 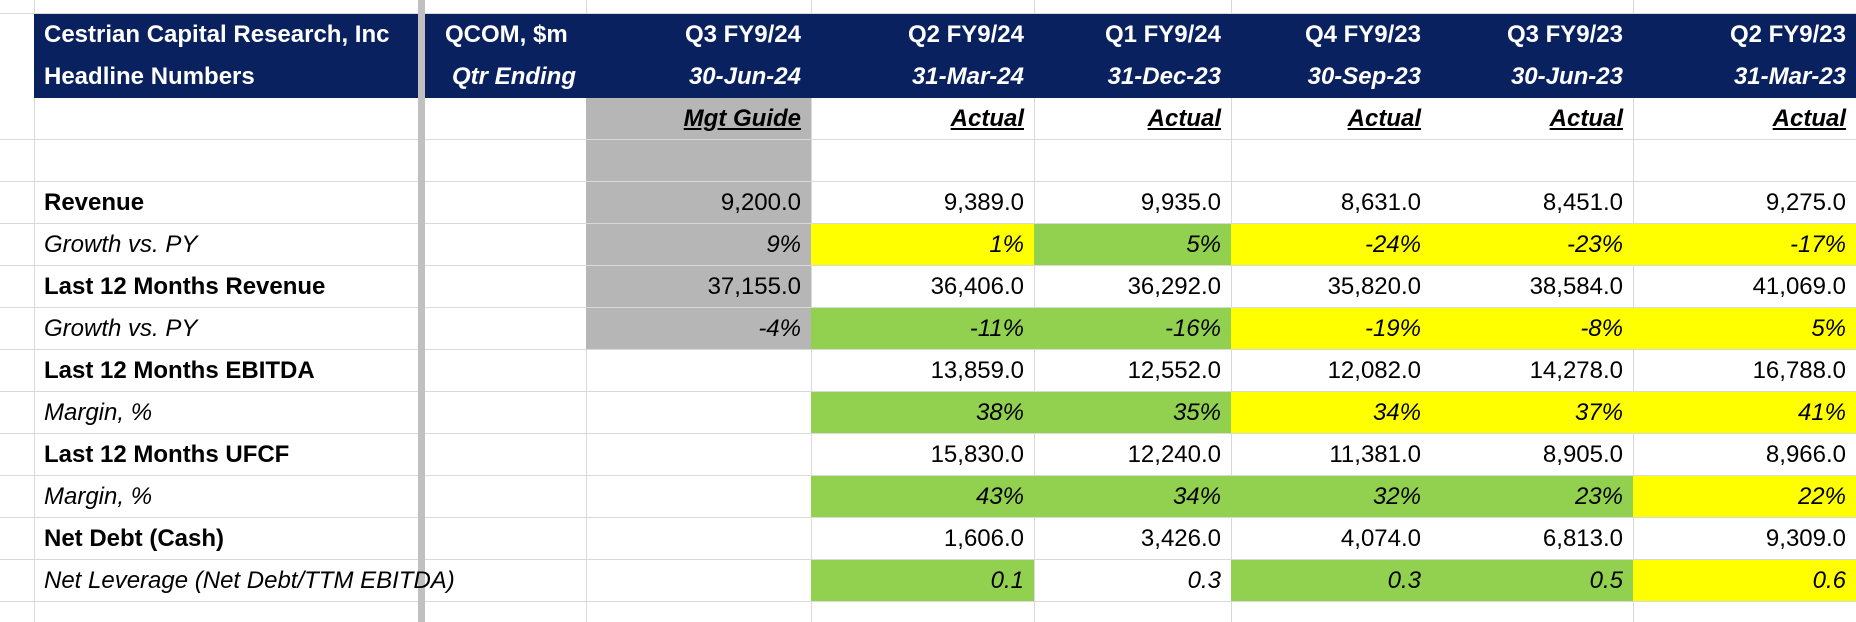 What do you see at coordinates (1132, 412) in the screenshot?
I see `table-cell: 35%` at bounding box center [1132, 412].